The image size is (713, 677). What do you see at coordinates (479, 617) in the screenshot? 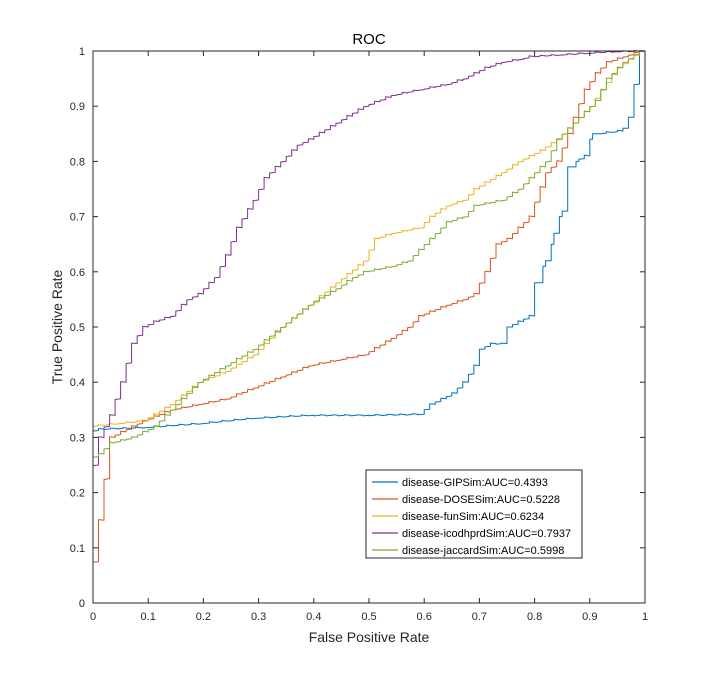
I see `x-tick-label: 0.7` at bounding box center [479, 617].